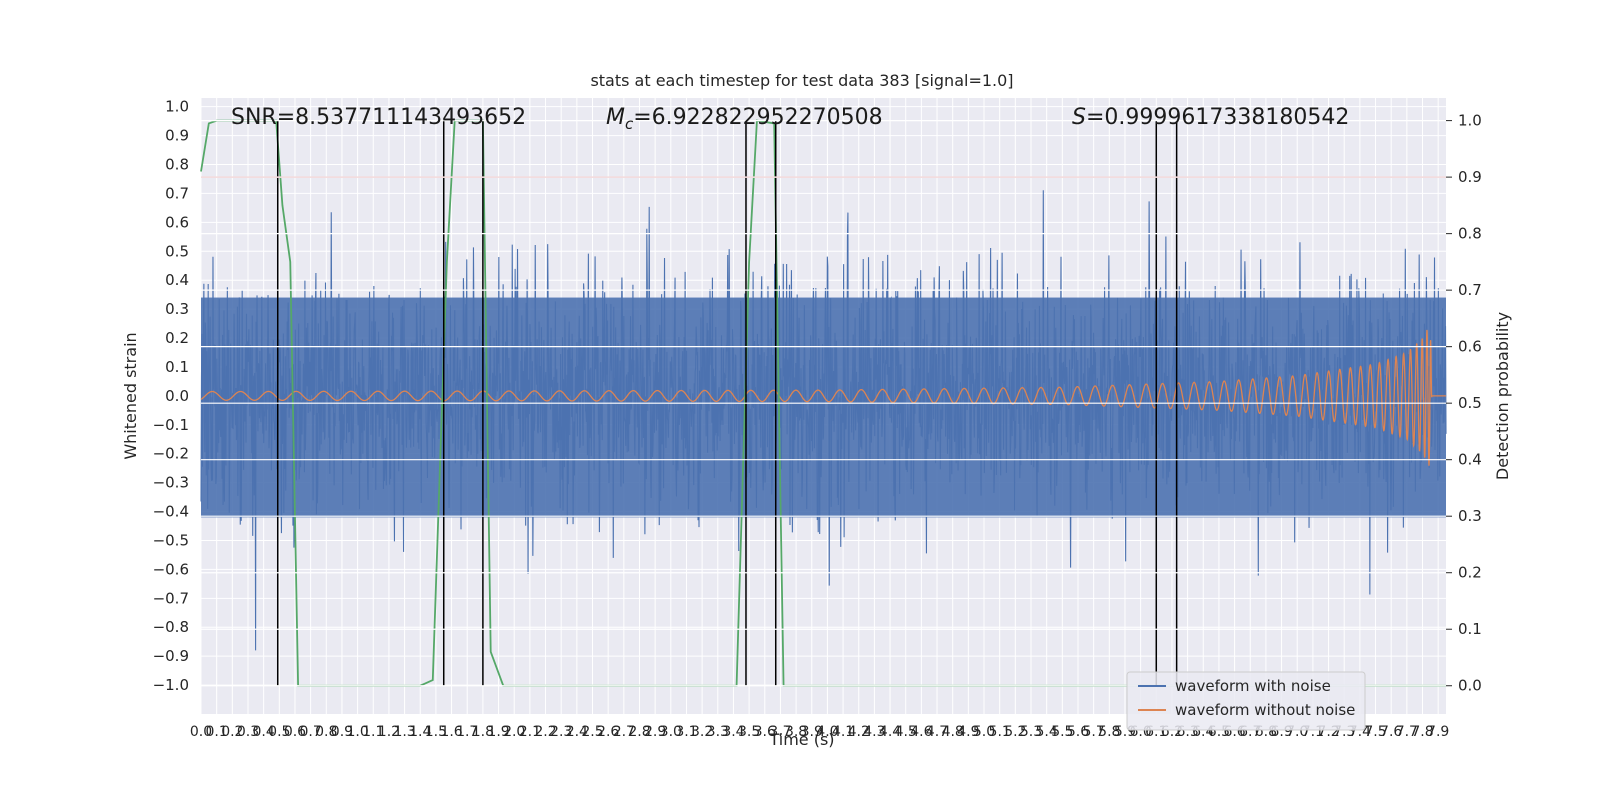 This screenshot has width=1600, height=800. Describe the element at coordinates (615, 117) in the screenshot. I see `chirp-mass-symbol: M` at that location.